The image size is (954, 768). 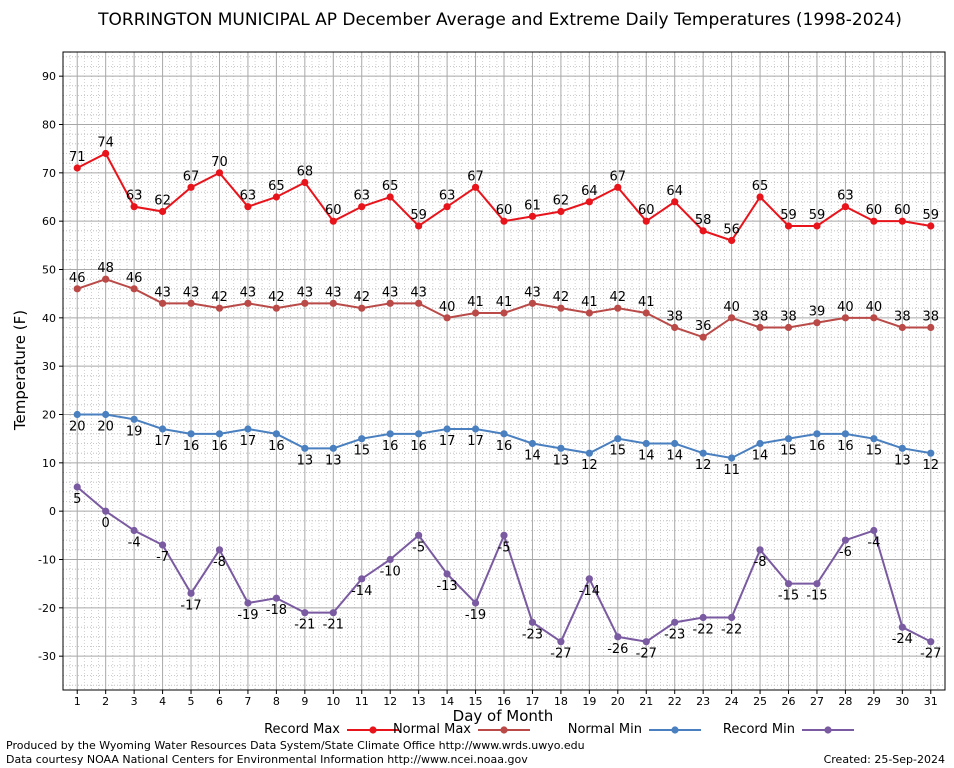 I want to click on x-tick-label: 20, so click(x=618, y=701).